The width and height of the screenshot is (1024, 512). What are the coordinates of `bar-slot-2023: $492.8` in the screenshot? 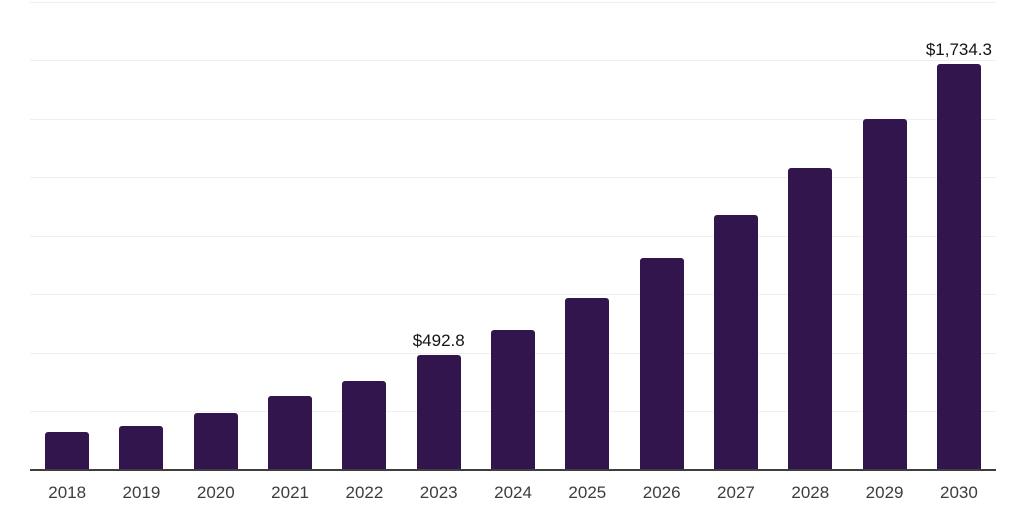 It's located at (439, 236).